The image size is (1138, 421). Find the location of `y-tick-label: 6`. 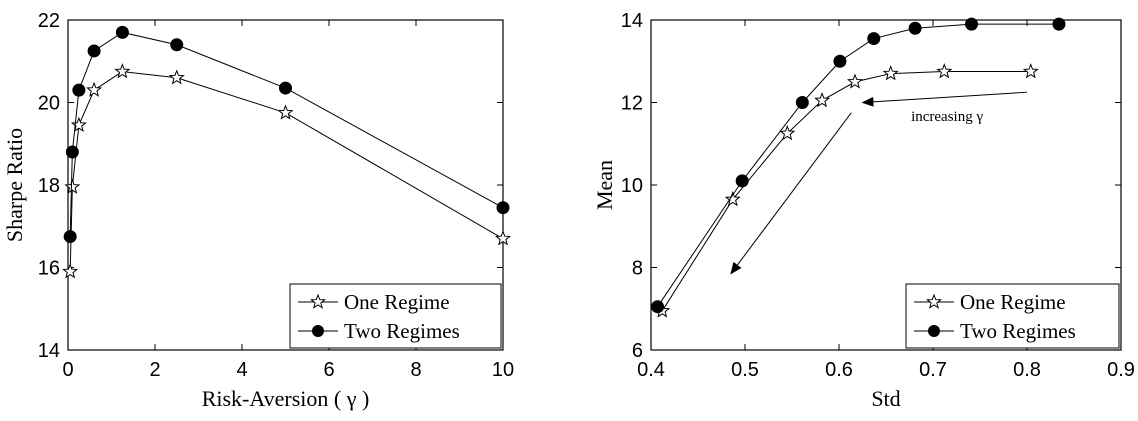

y-tick-label: 6 is located at coordinates (637, 351).